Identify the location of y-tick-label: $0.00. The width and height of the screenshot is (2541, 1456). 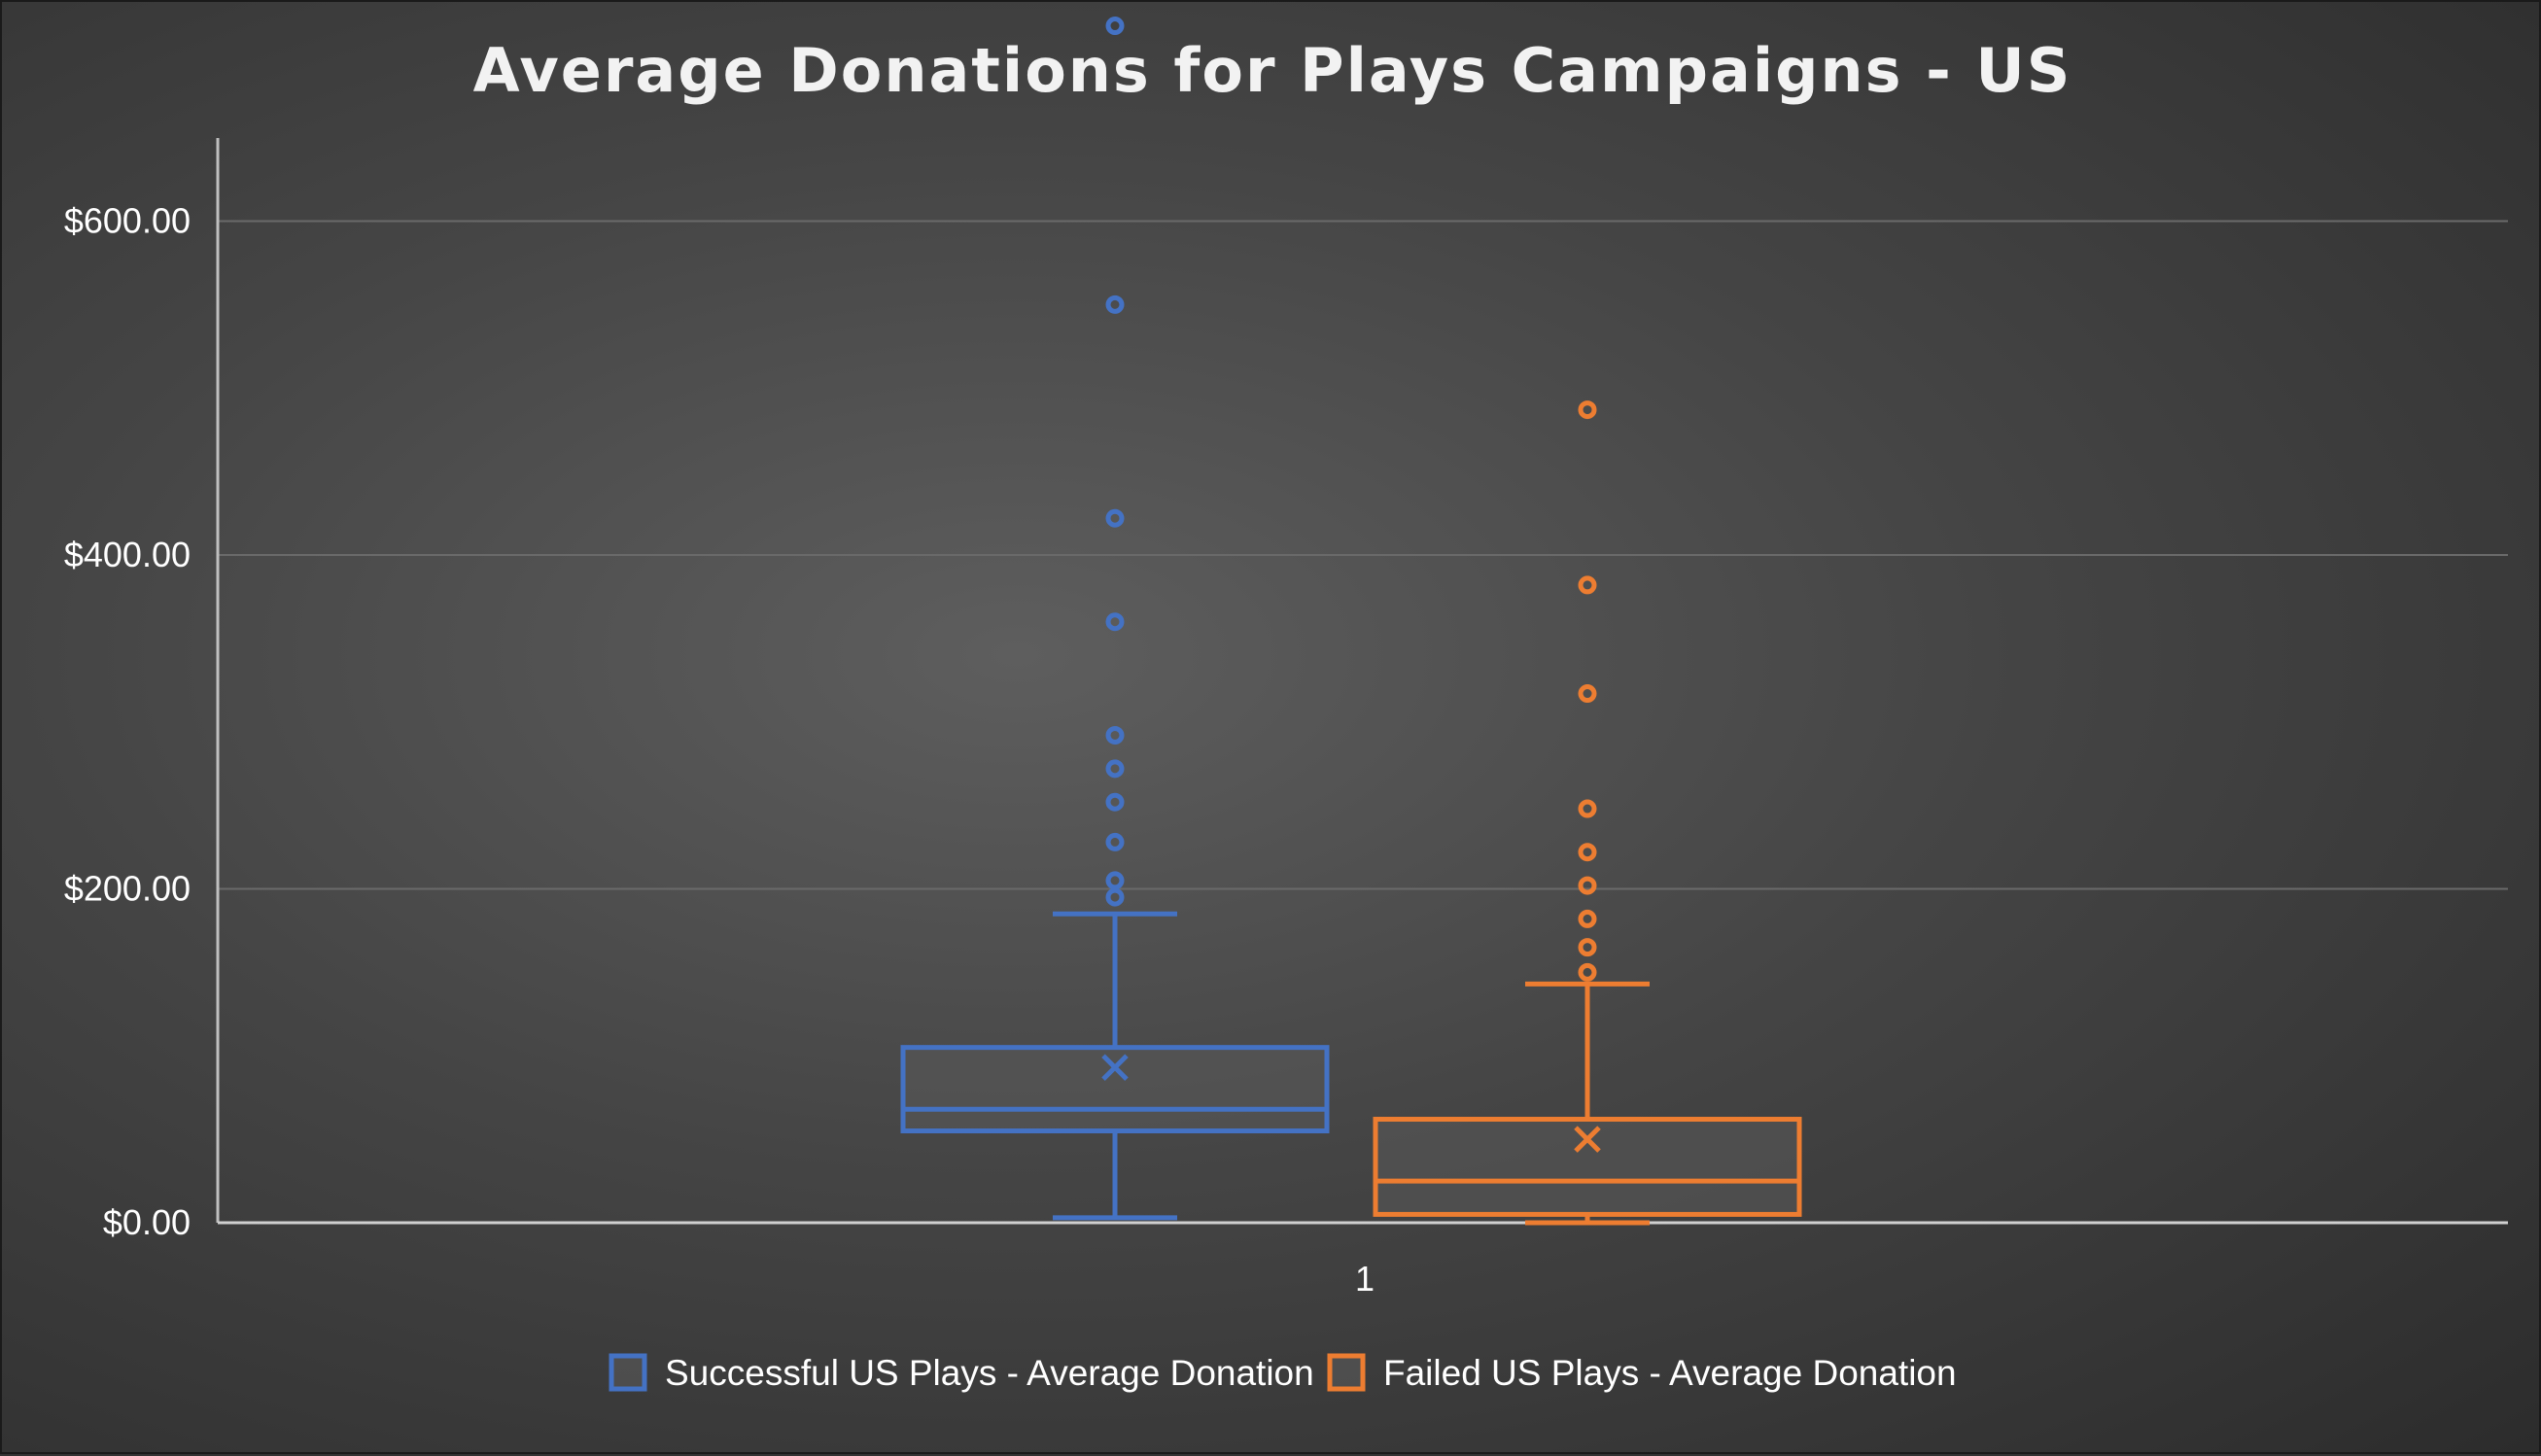
(147, 1222).